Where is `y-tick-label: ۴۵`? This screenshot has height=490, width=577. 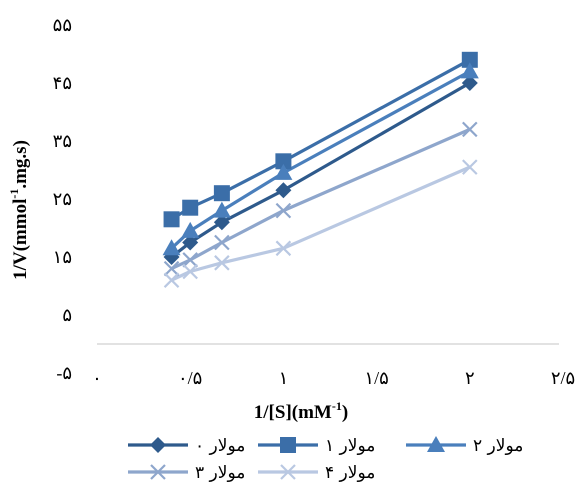
y-tick-label: ۴۵ is located at coordinates (62, 83).